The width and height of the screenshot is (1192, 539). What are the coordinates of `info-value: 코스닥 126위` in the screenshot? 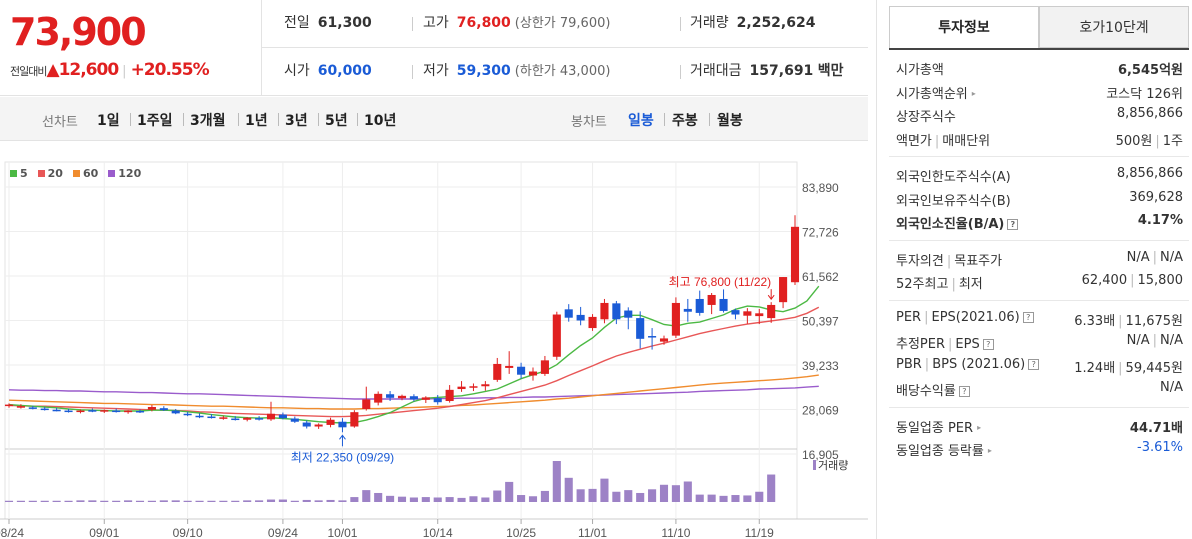 It's located at (1144, 94).